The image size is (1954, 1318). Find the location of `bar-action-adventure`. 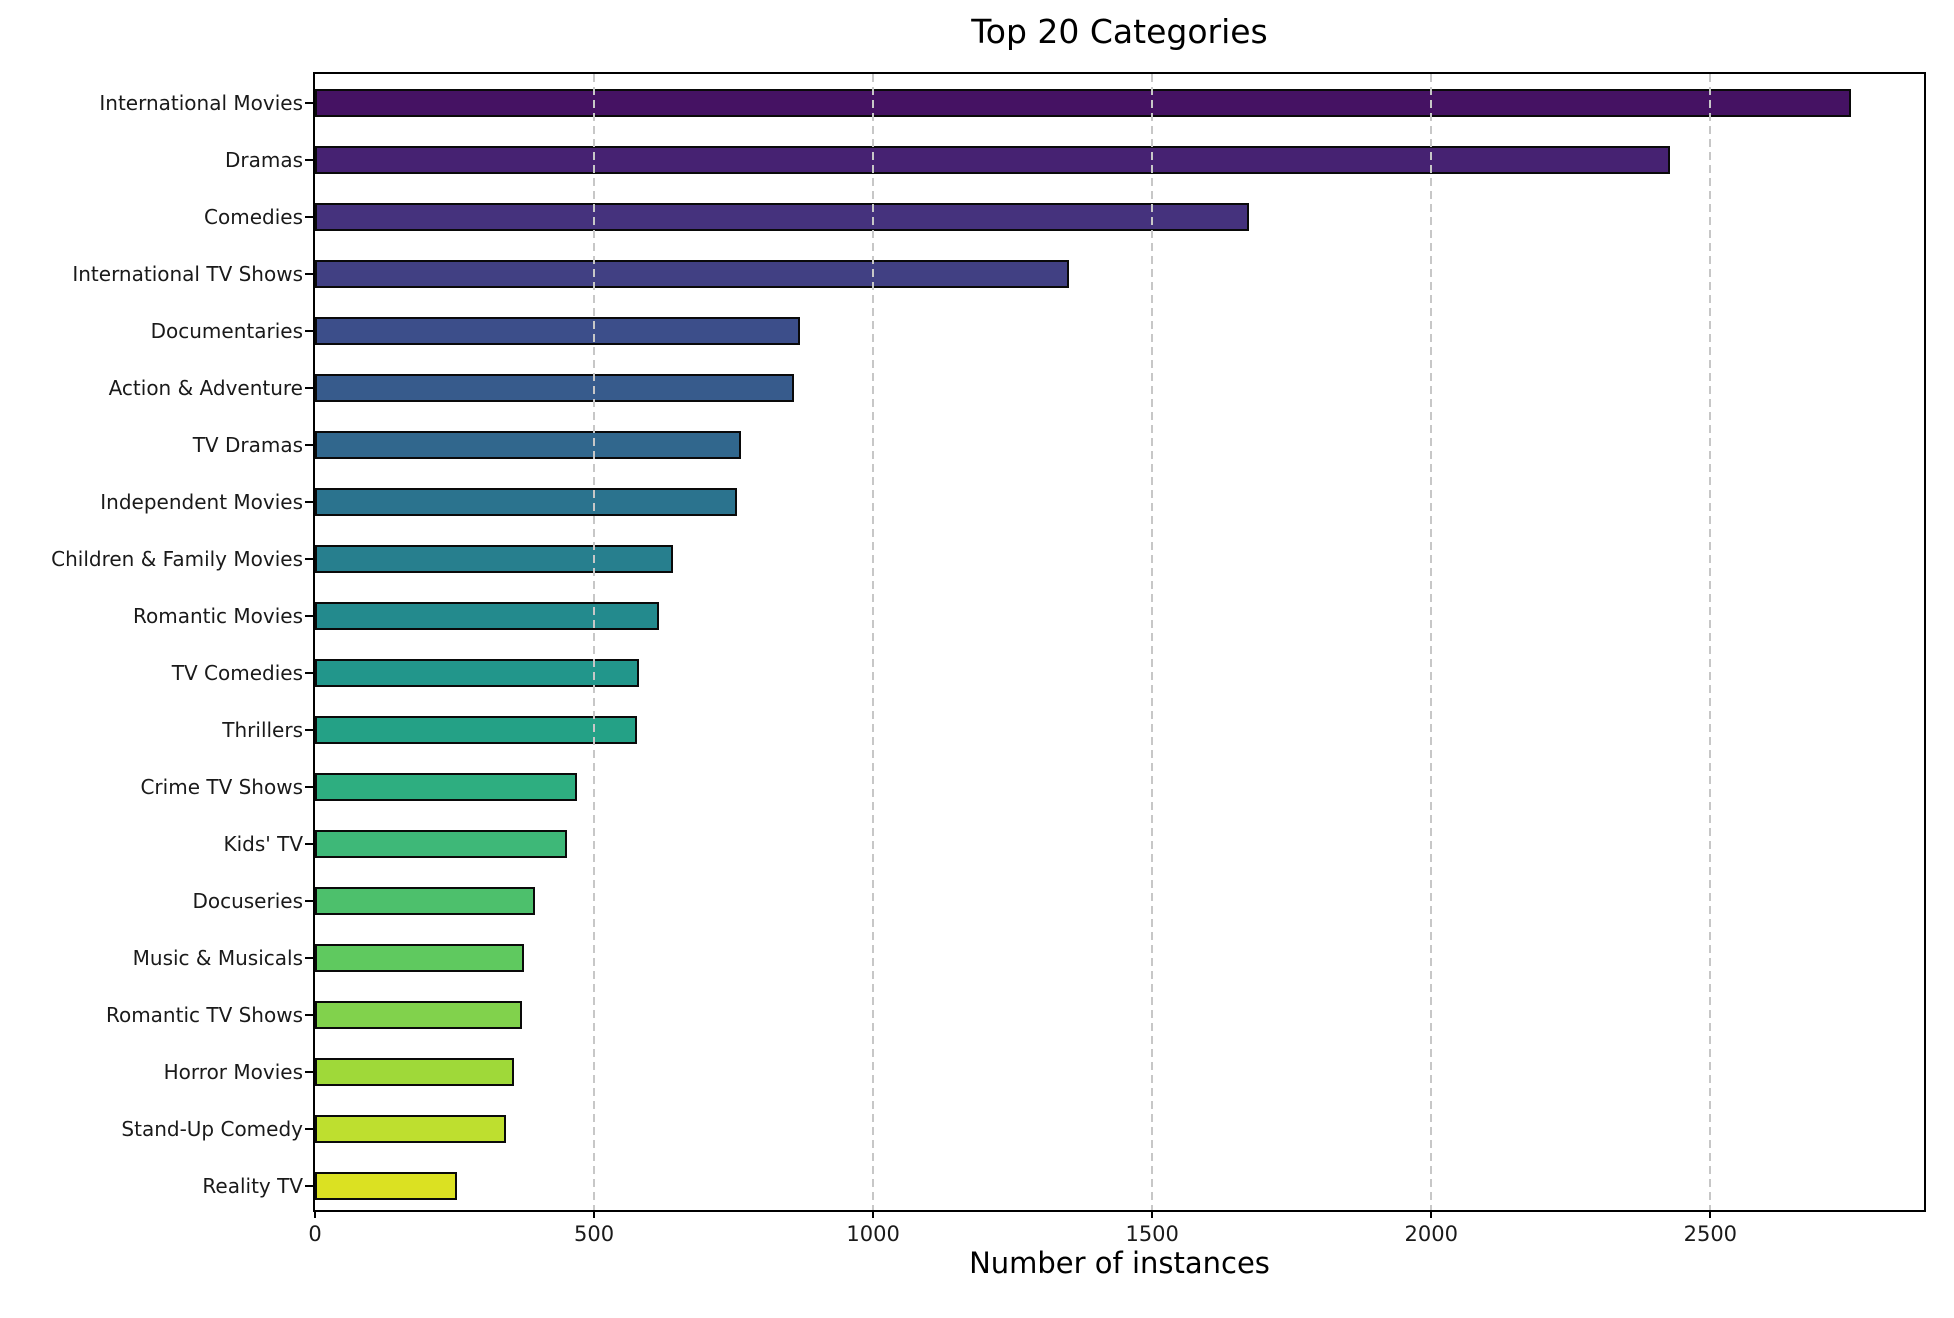

bar-action-adventure is located at coordinates (555, 387).